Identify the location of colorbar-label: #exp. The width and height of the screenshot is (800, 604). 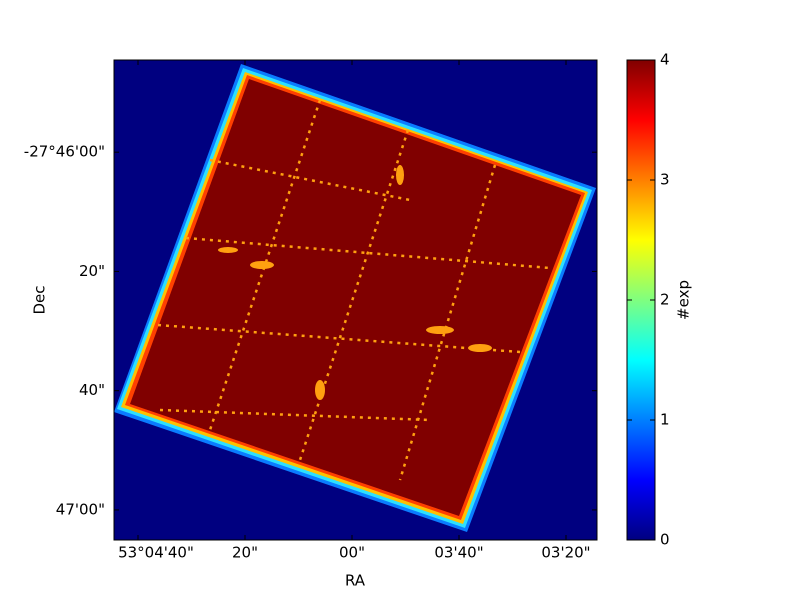
(684, 300).